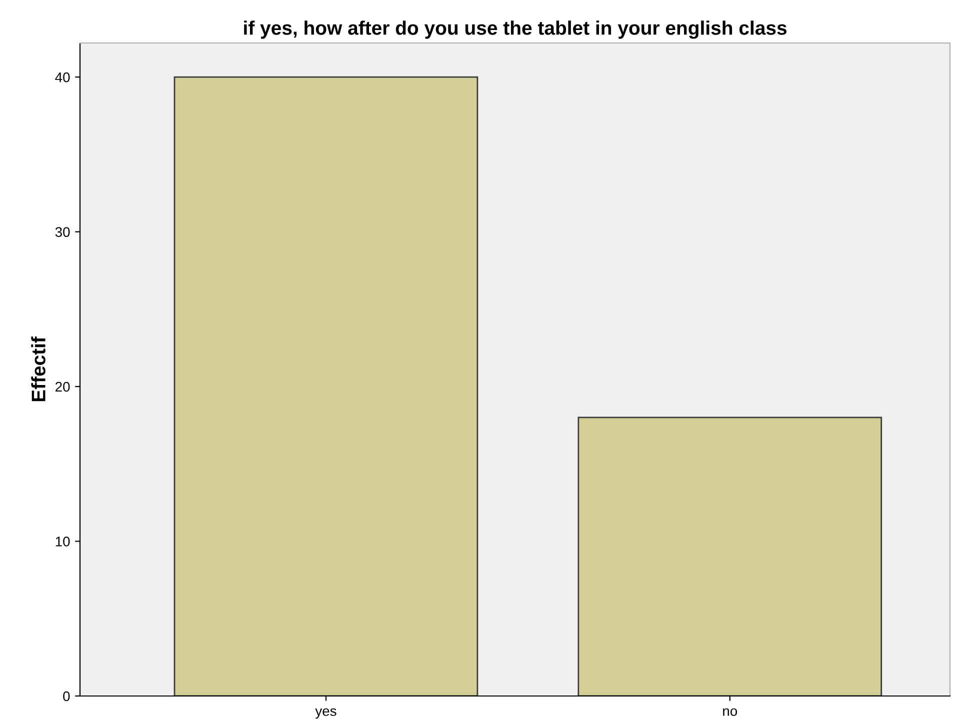 The height and width of the screenshot is (728, 966). What do you see at coordinates (62, 77) in the screenshot?
I see `y-tick-label: 40` at bounding box center [62, 77].